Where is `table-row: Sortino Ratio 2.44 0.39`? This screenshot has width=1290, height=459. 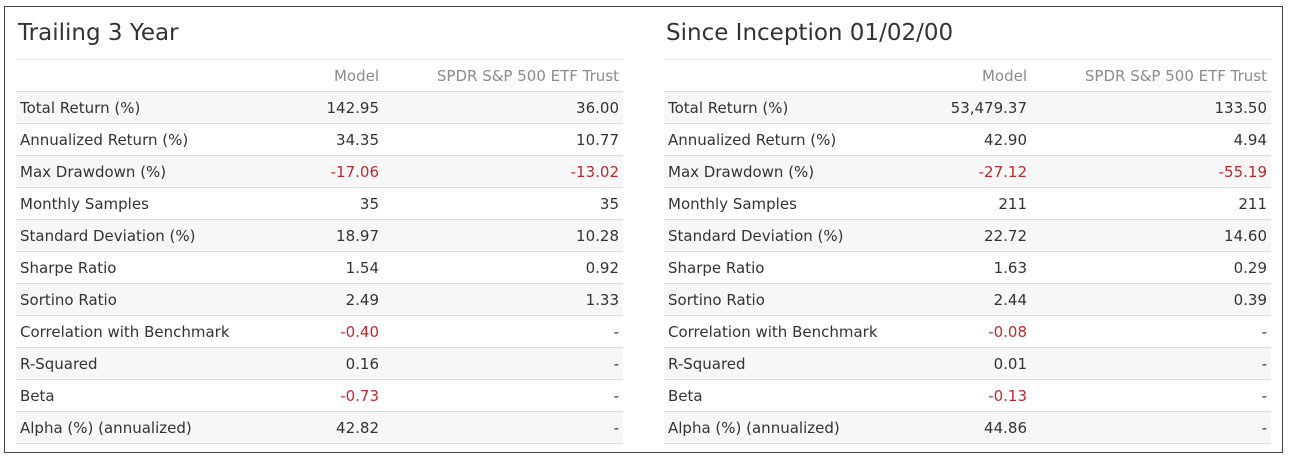
table-row: Sortino Ratio 2.44 0.39 is located at coordinates (967, 299).